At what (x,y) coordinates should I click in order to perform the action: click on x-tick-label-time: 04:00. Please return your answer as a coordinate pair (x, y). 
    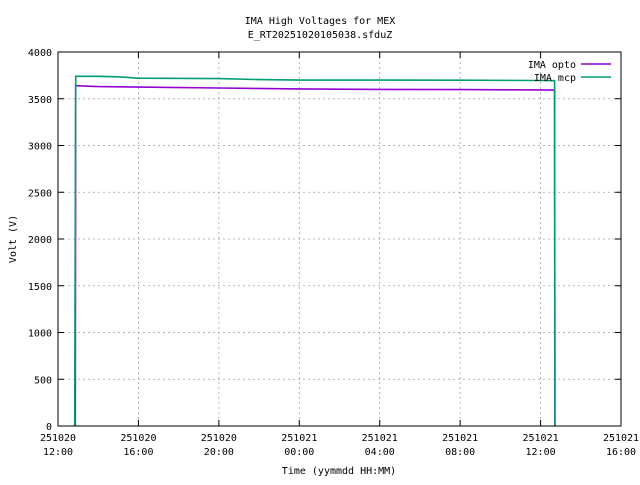
    Looking at the image, I should click on (380, 452).